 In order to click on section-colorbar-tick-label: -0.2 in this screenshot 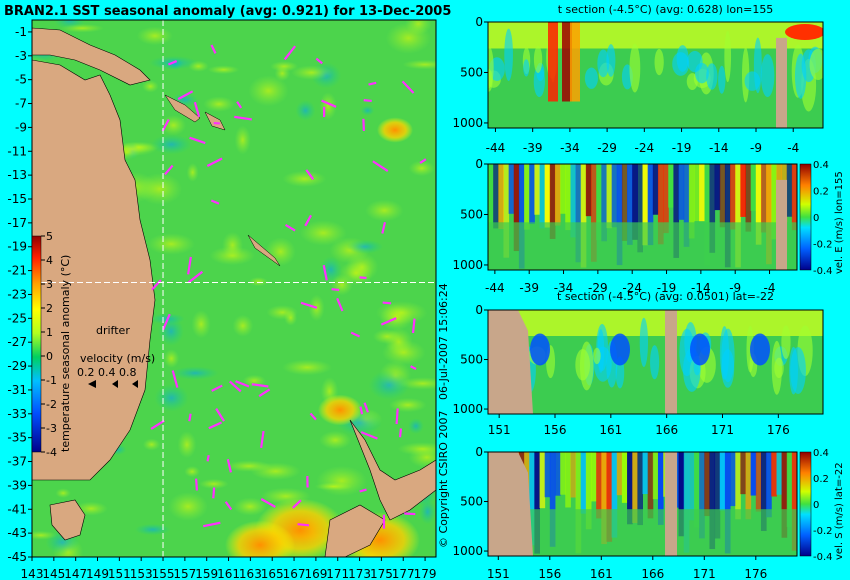, I will do `click(823, 245)`.